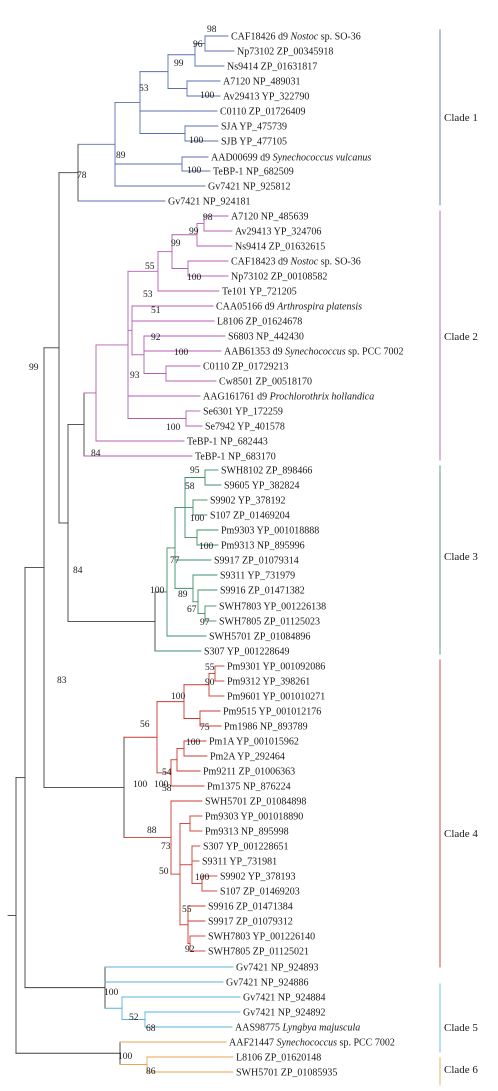 The height and width of the screenshot is (1091, 498). Describe the element at coordinates (284, 998) in the screenshot. I see `taxon-label: Gv7421 NP_924884` at that location.